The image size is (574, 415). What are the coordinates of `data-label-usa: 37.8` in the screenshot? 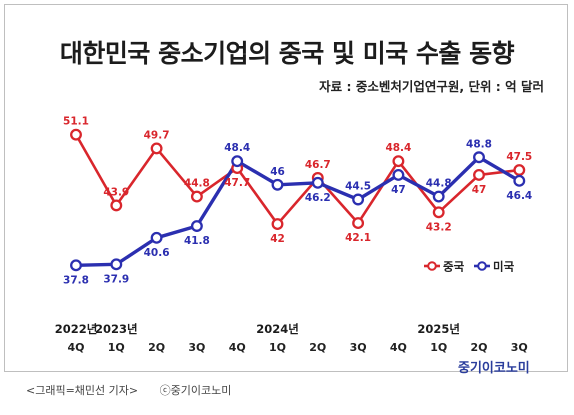 It's located at (76, 280).